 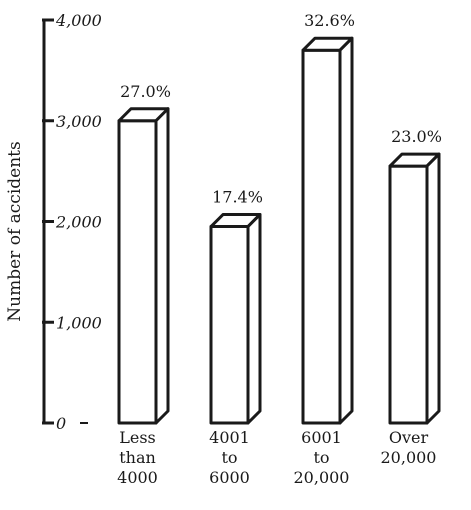 What do you see at coordinates (409, 437) in the screenshot?
I see `category-label-line: Over` at bounding box center [409, 437].